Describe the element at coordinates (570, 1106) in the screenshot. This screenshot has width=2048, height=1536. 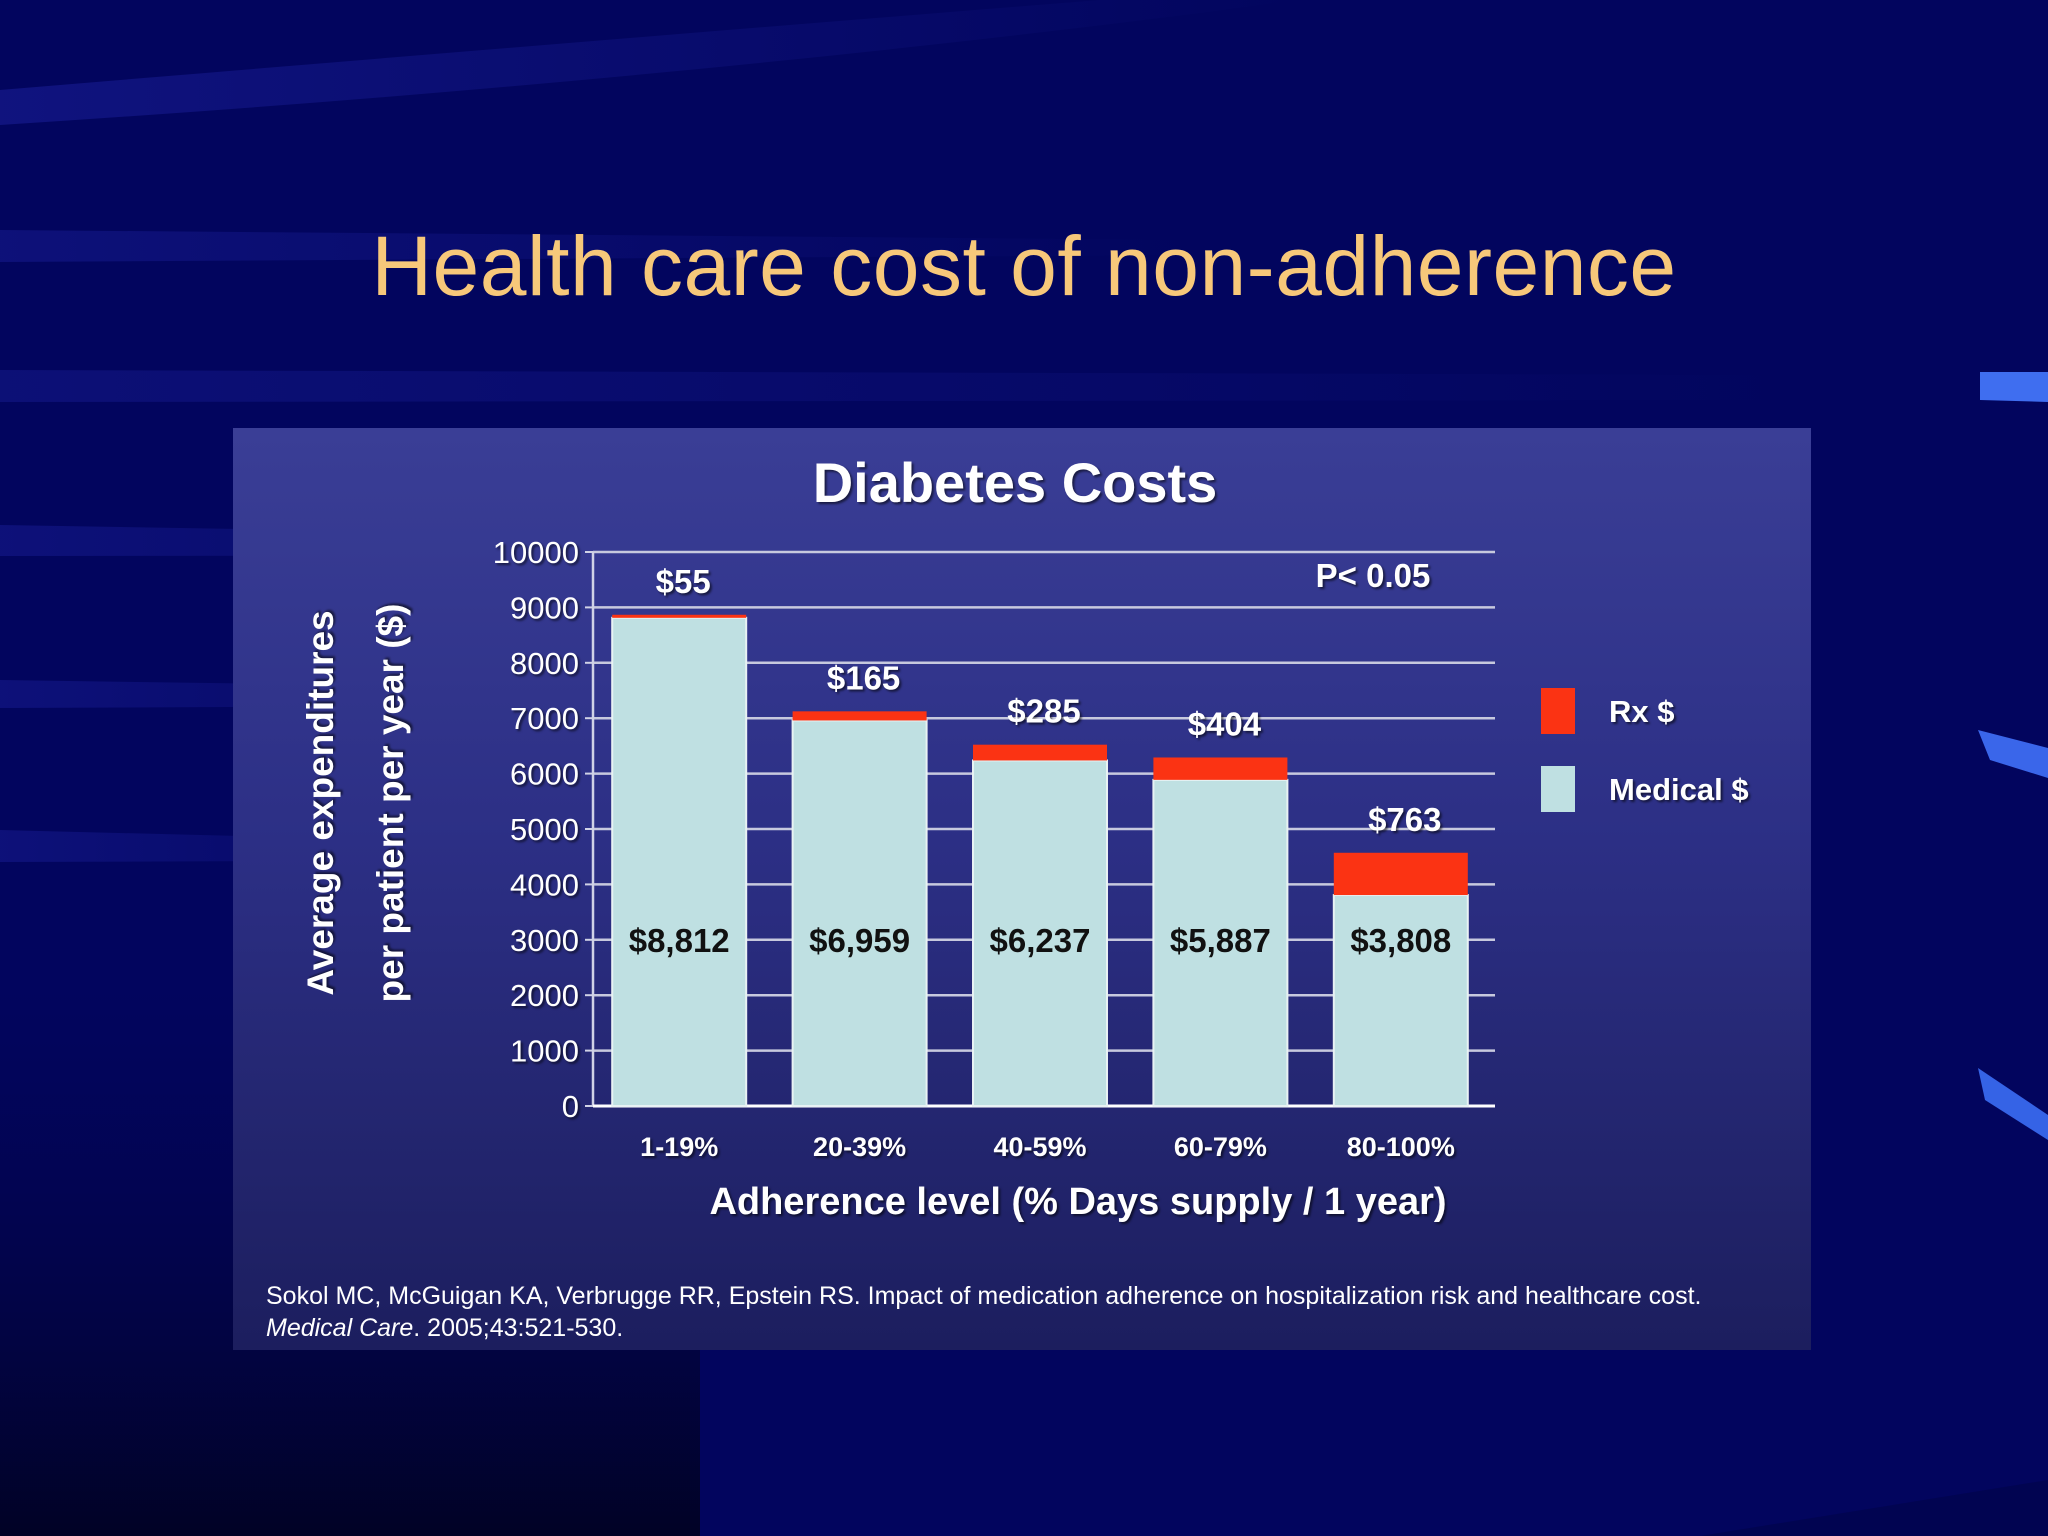
I see `y-tick-label: 0` at that location.